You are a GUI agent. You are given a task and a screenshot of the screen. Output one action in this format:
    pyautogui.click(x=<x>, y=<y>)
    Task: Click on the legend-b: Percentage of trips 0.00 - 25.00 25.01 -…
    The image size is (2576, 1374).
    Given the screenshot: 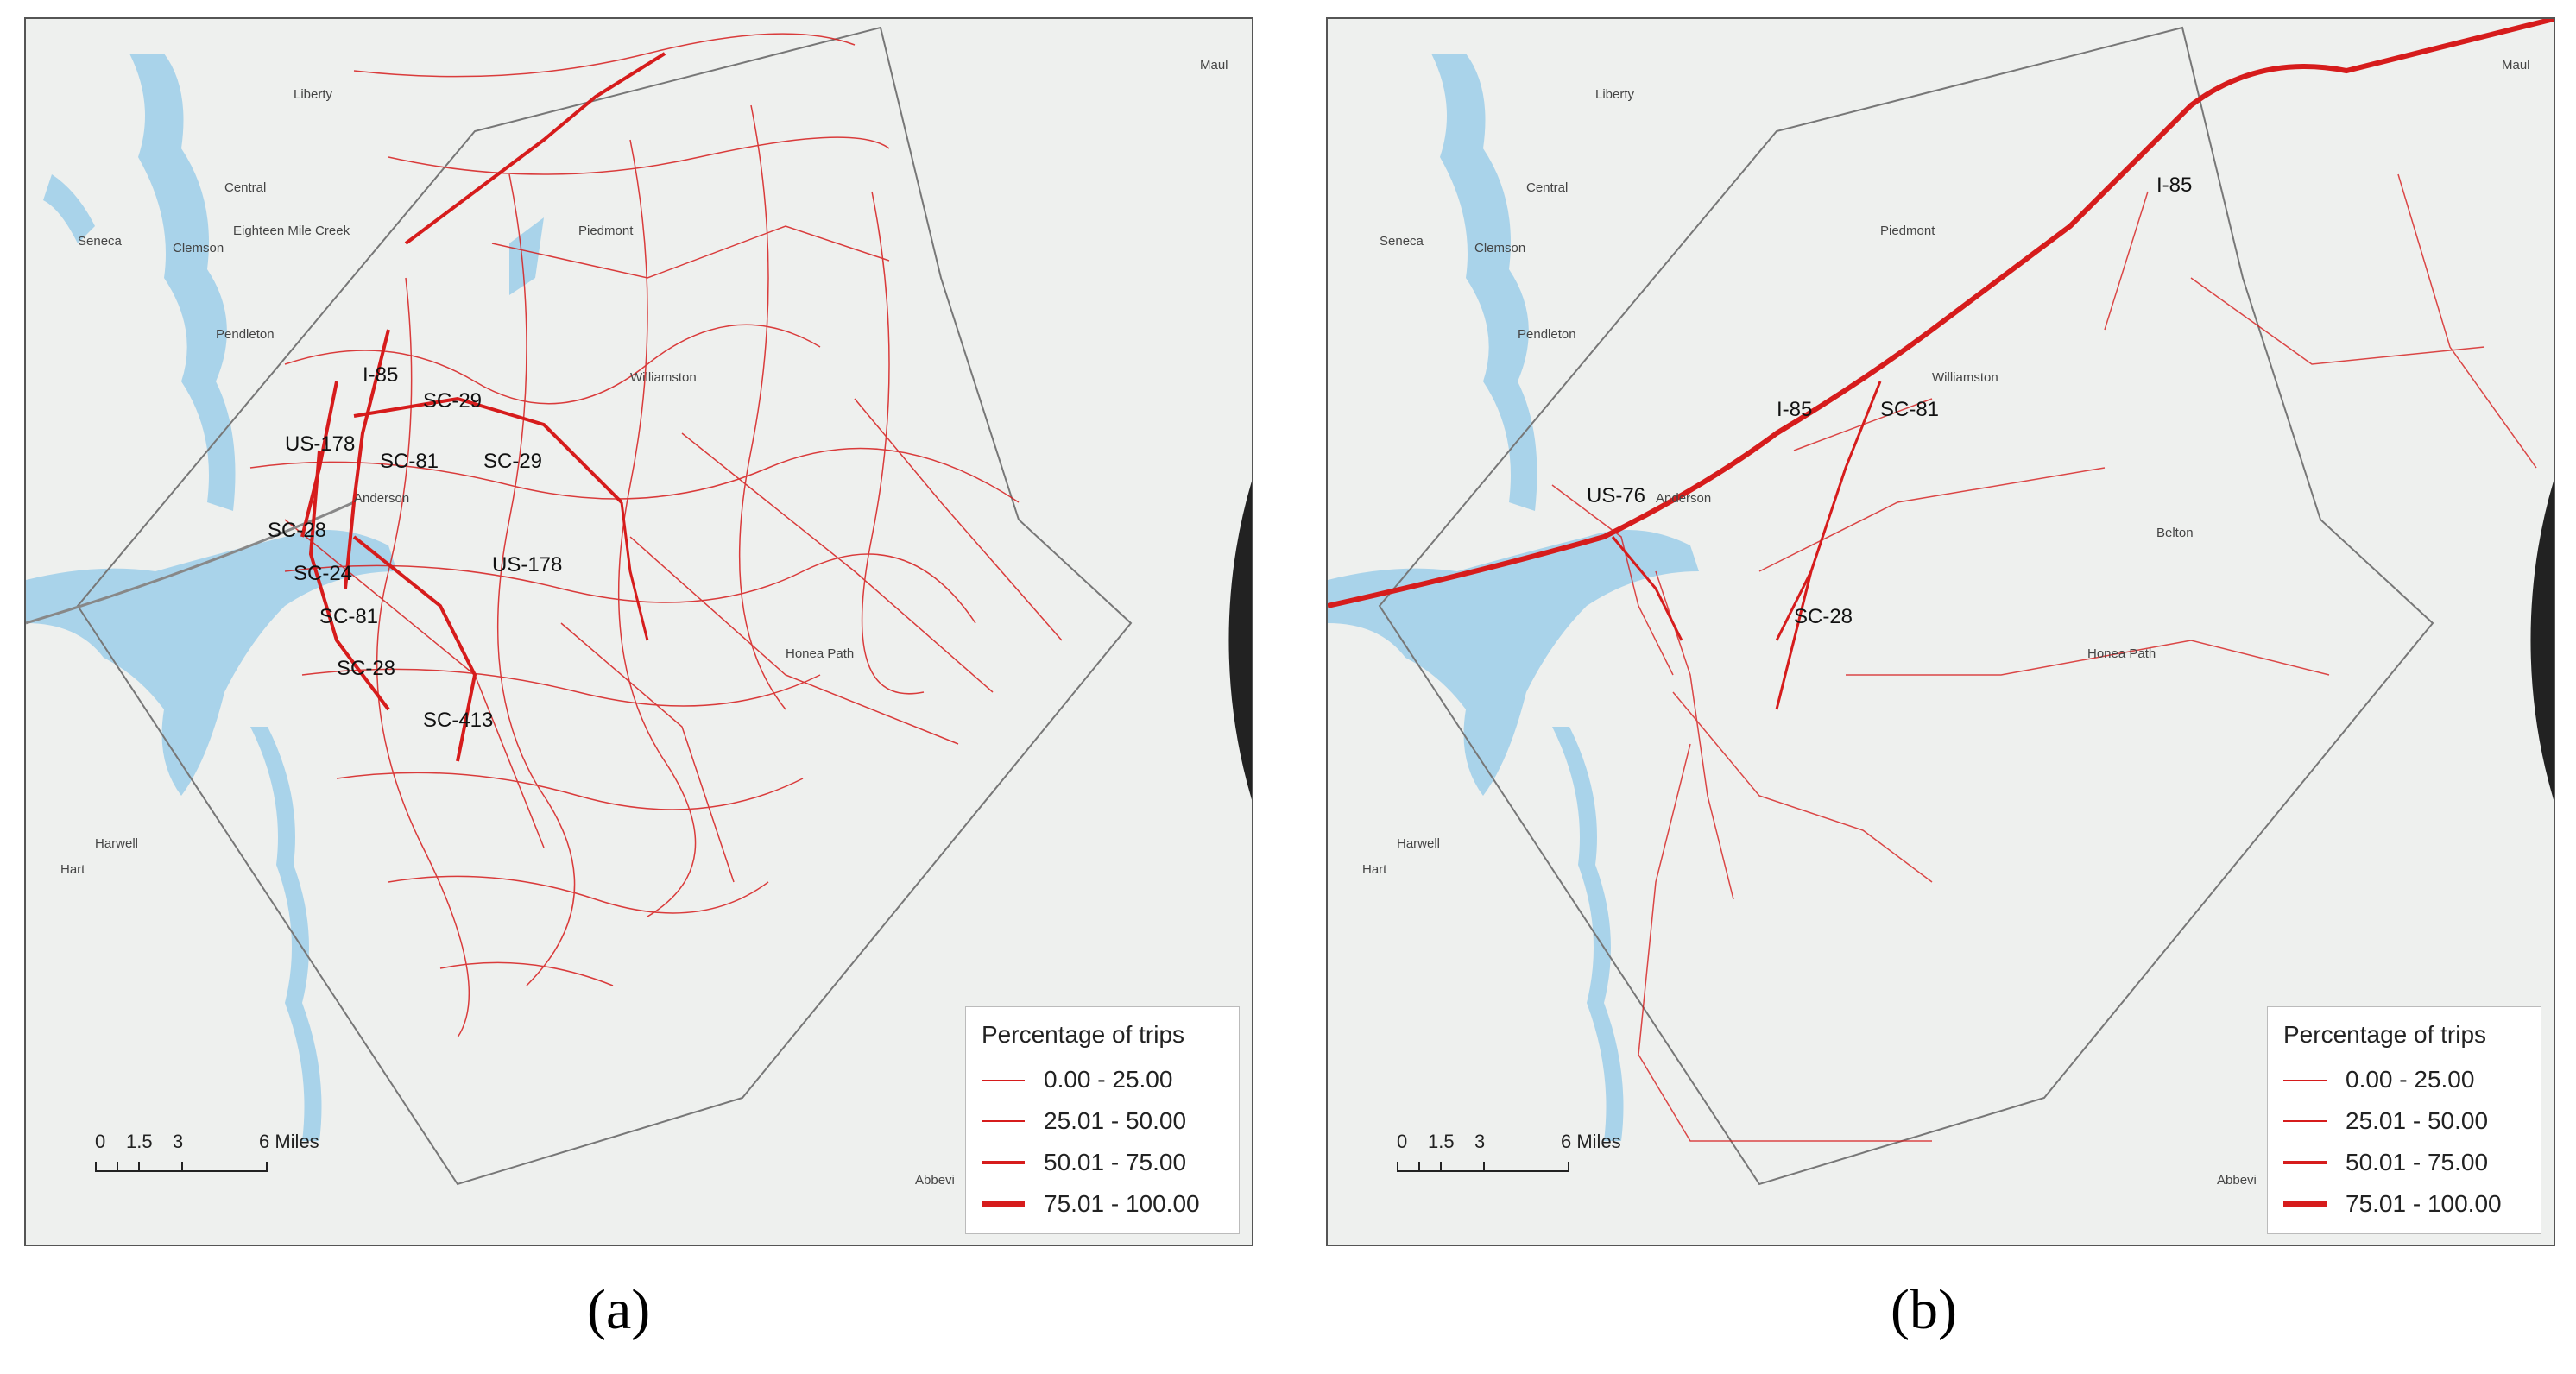 What is the action you would take?
    pyautogui.click(x=2404, y=1120)
    